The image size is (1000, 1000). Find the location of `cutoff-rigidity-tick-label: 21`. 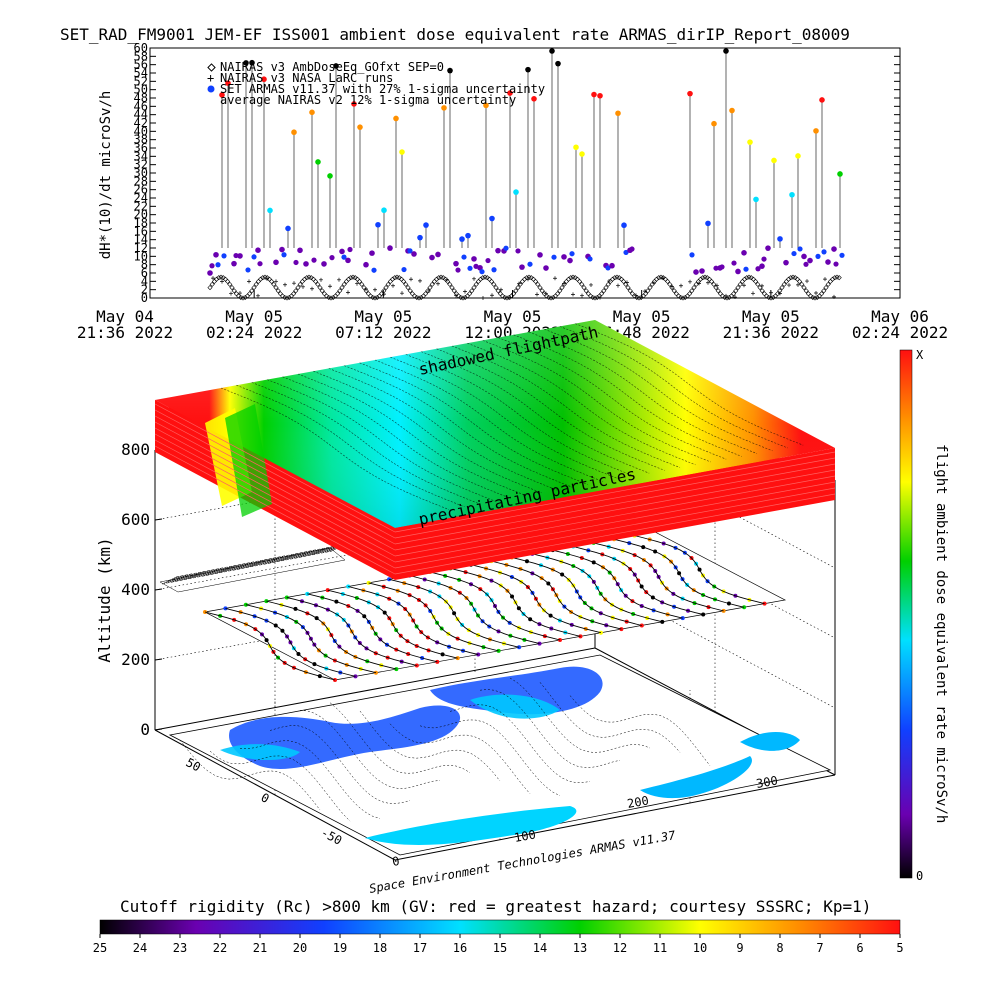

cutoff-rigidity-tick-label: 21 is located at coordinates (260, 948).